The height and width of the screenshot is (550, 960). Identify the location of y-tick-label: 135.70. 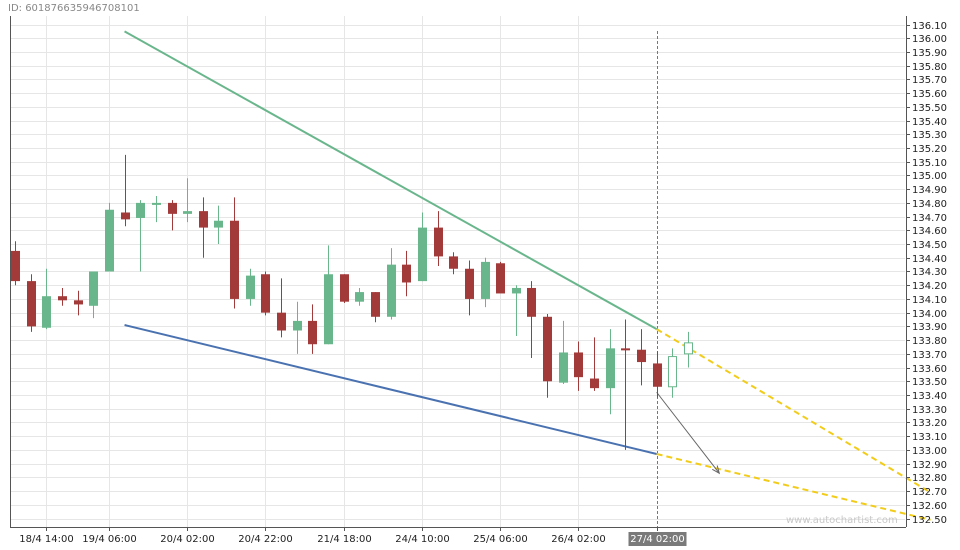
(929, 80).